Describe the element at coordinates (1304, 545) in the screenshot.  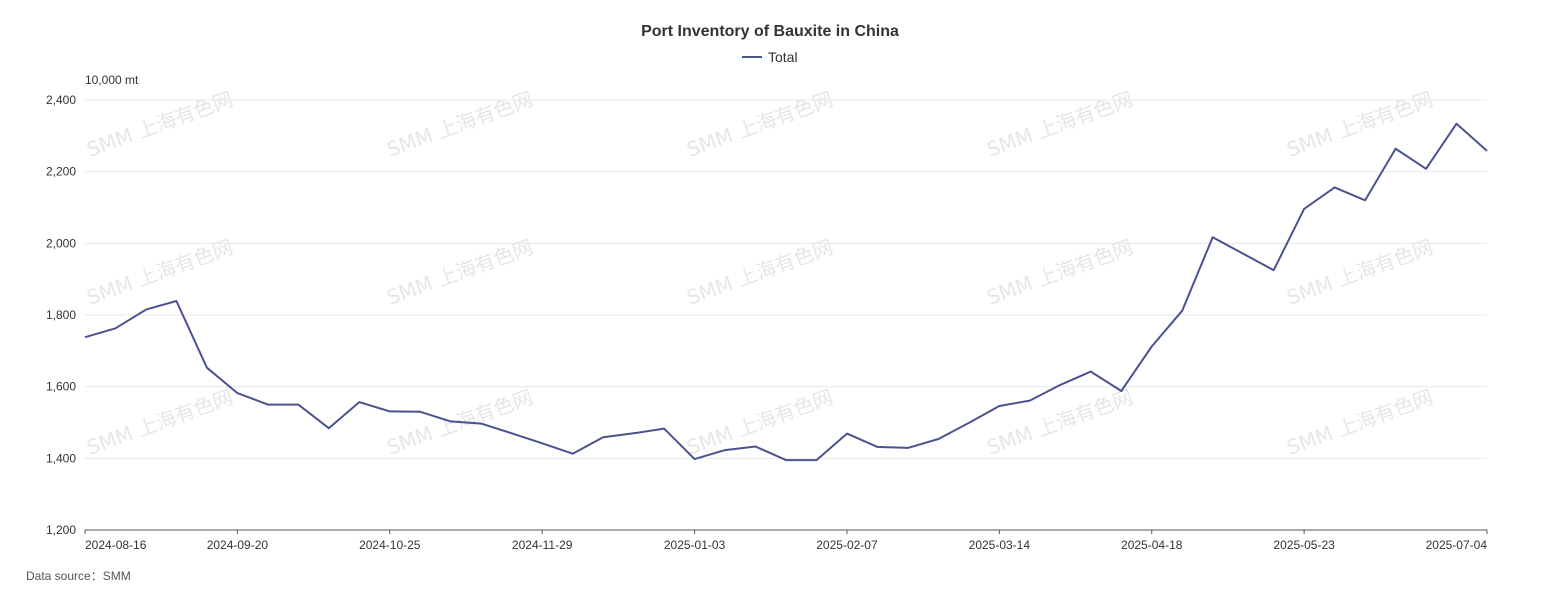
I see `x-tick-label: 2025-05-23` at that location.